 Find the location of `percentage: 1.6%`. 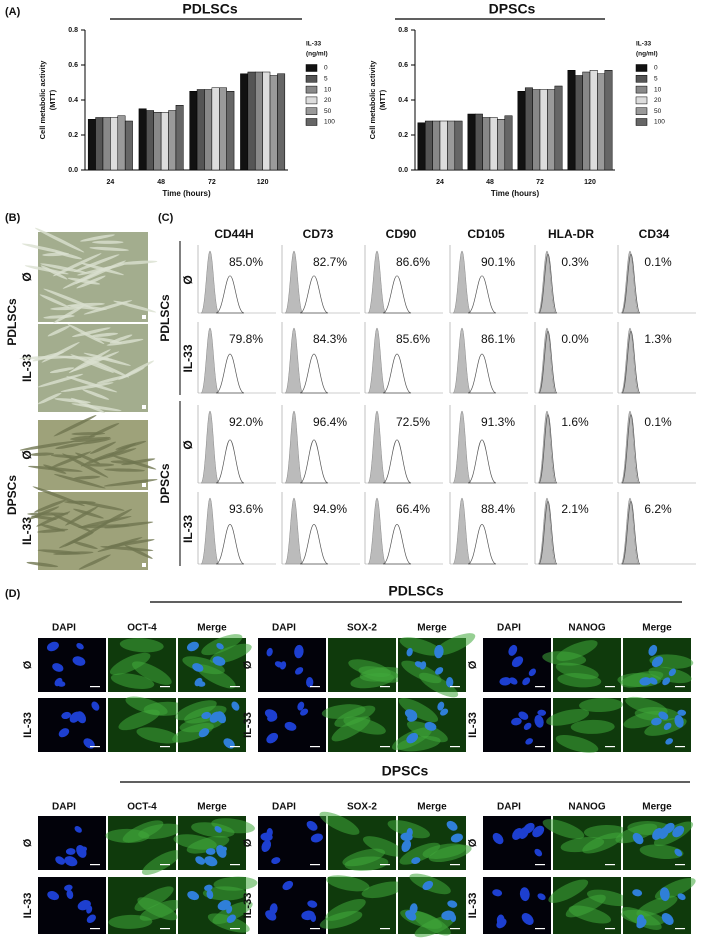

percentage: 1.6% is located at coordinates (575, 422).